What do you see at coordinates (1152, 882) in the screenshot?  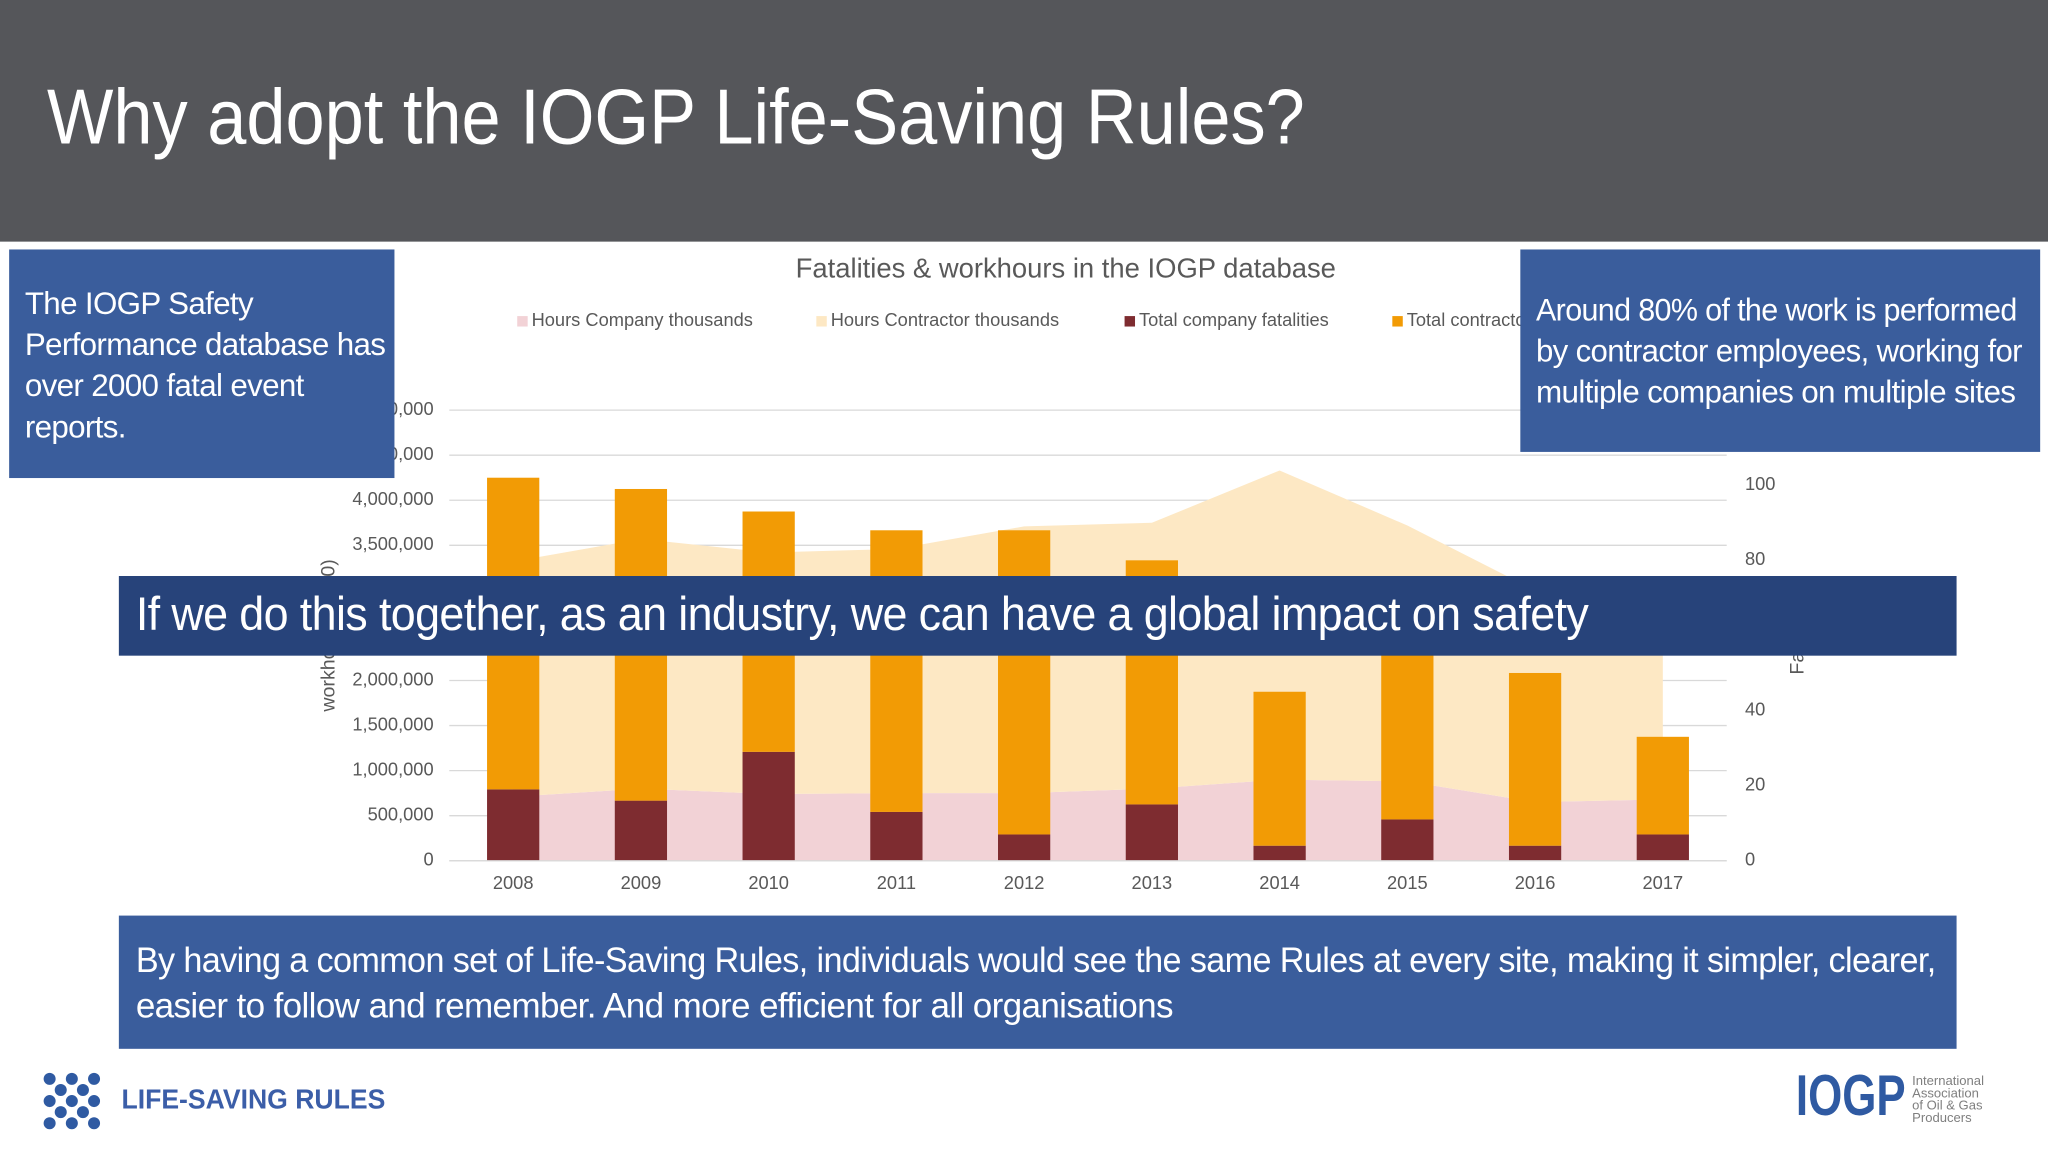 I see `x-tick-label: 2013` at bounding box center [1152, 882].